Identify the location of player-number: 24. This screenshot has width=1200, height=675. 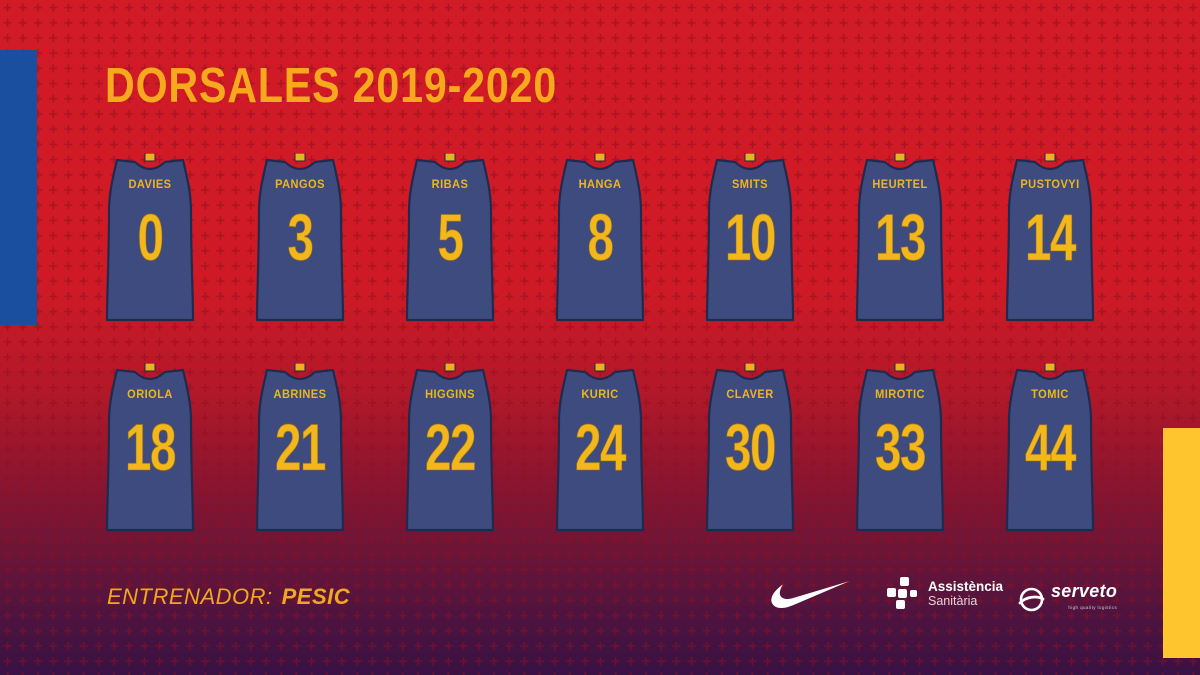
(601, 446).